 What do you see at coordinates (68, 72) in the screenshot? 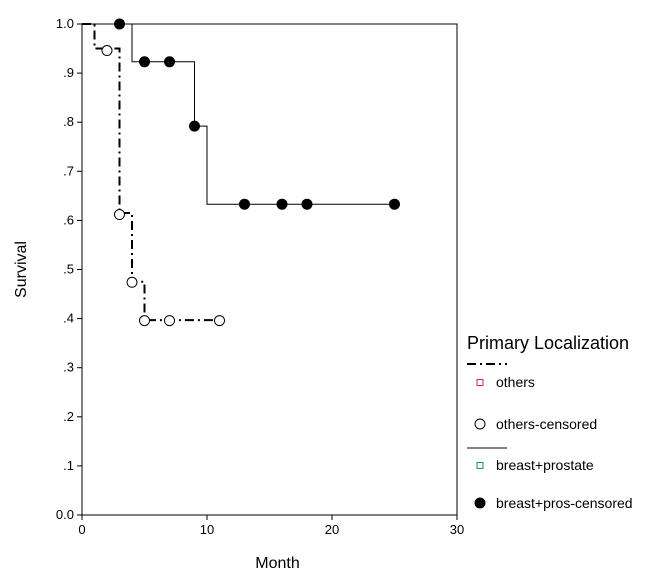
I see `y-tick-label: .9` at bounding box center [68, 72].